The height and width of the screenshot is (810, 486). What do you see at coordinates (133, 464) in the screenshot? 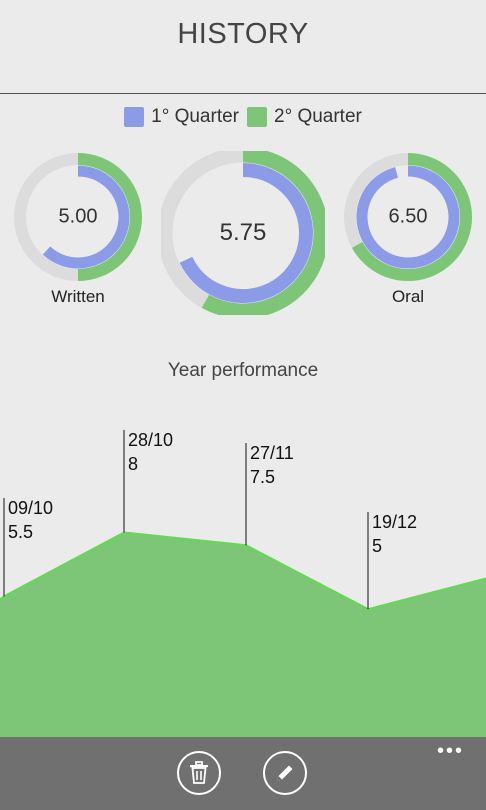
I see `point-value-label: 8` at bounding box center [133, 464].